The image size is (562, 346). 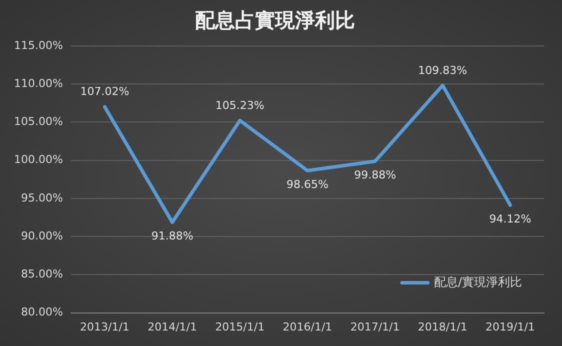 What do you see at coordinates (172, 236) in the screenshot?
I see `data-label: 91.88%` at bounding box center [172, 236].